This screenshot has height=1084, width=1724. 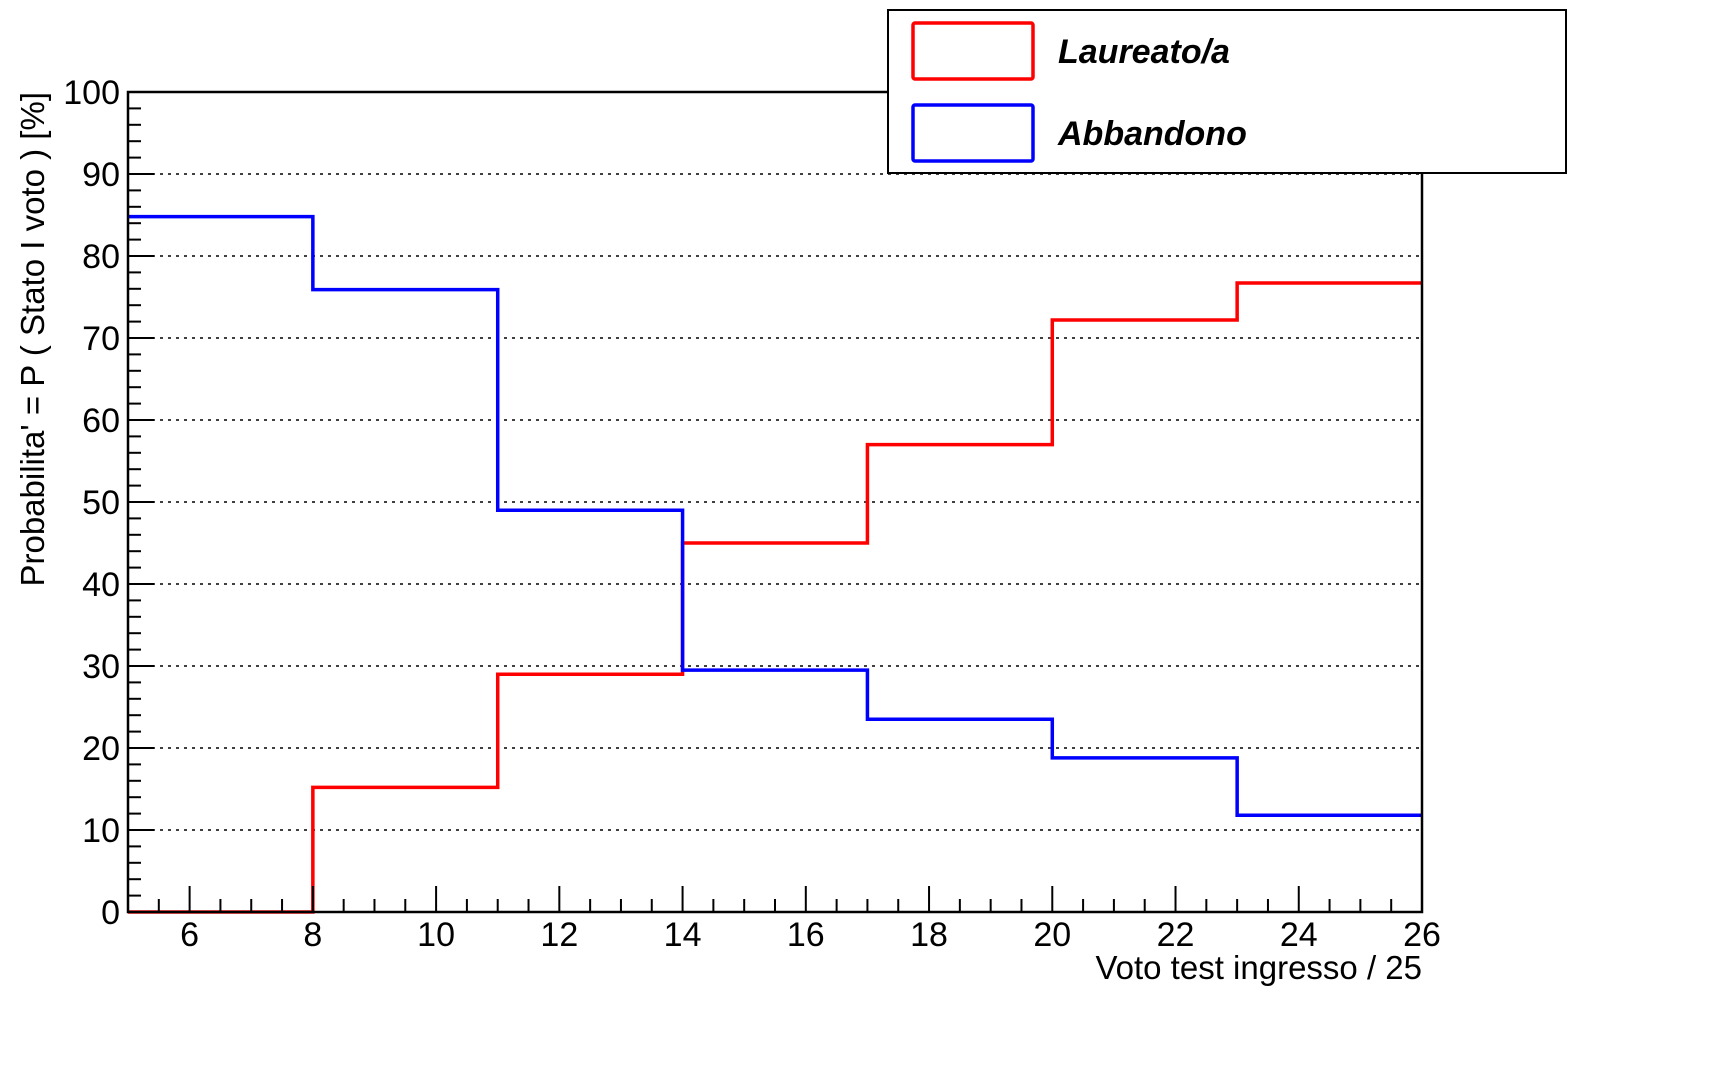 What do you see at coordinates (101, 749) in the screenshot?
I see `y-tick-label: 20` at bounding box center [101, 749].